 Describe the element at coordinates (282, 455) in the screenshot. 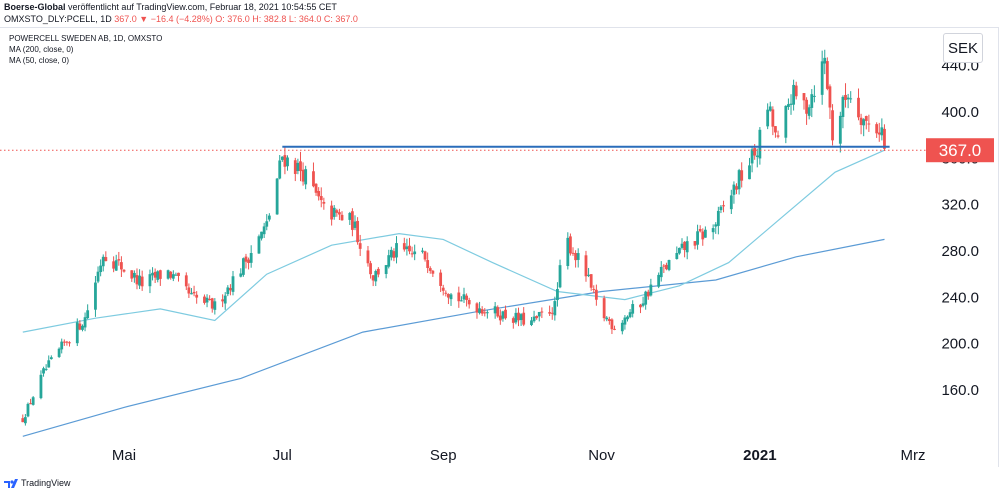

I see `x-tick-label: Jul` at that location.